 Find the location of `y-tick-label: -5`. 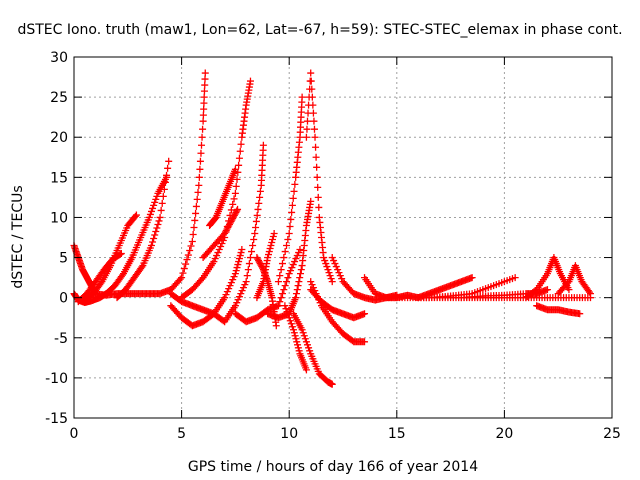

y-tick-label: -5 is located at coordinates (61, 339).